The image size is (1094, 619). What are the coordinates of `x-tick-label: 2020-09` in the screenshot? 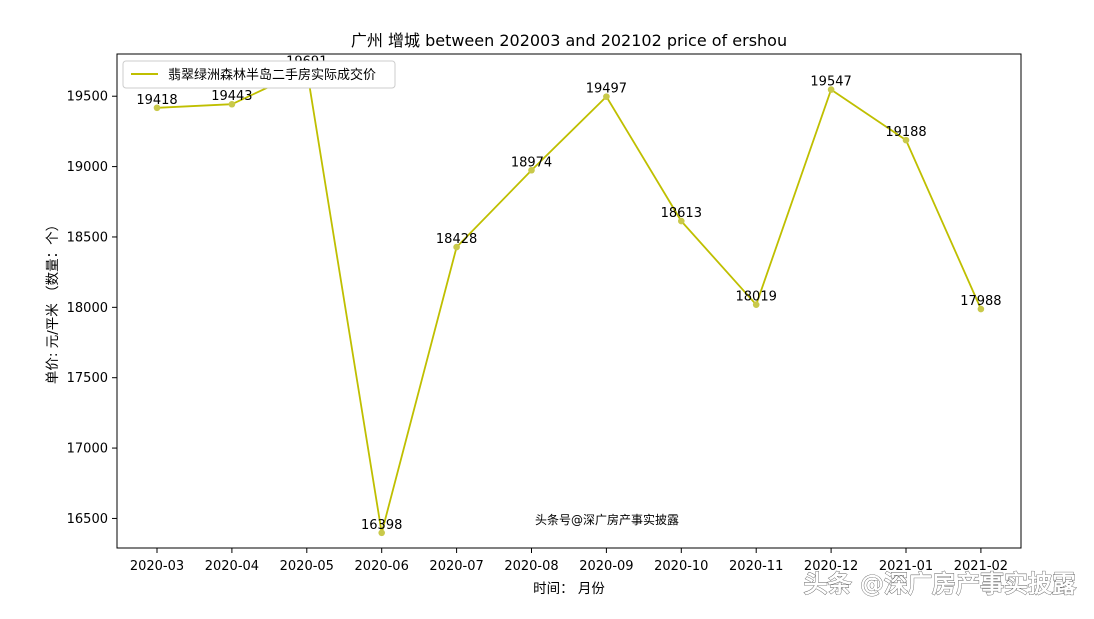 It's located at (606, 566).